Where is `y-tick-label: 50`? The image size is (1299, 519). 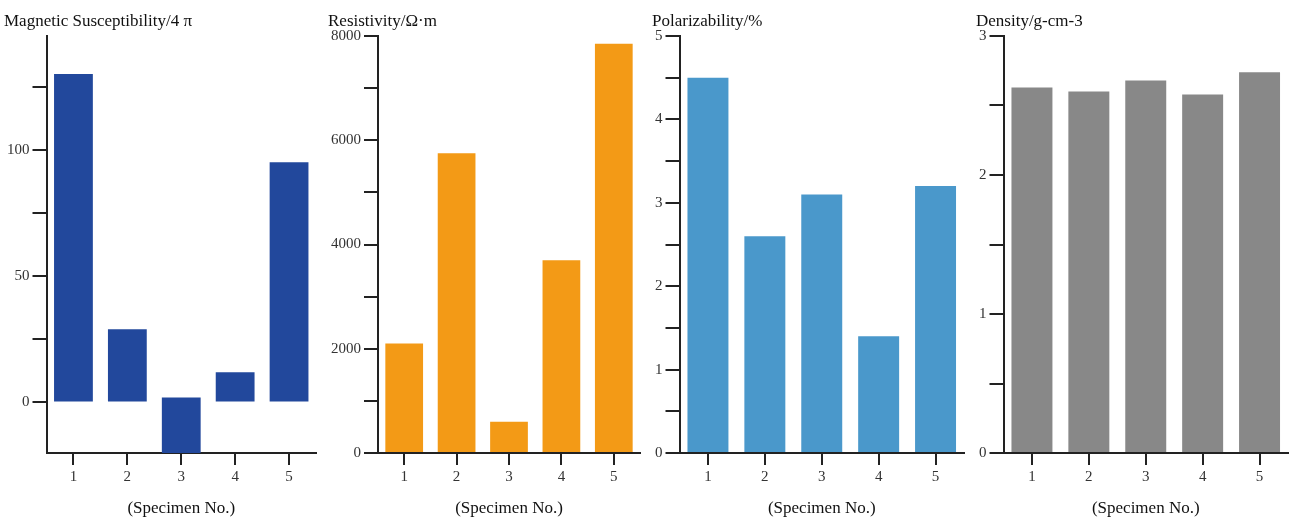 y-tick-label: 50 is located at coordinates (22, 275).